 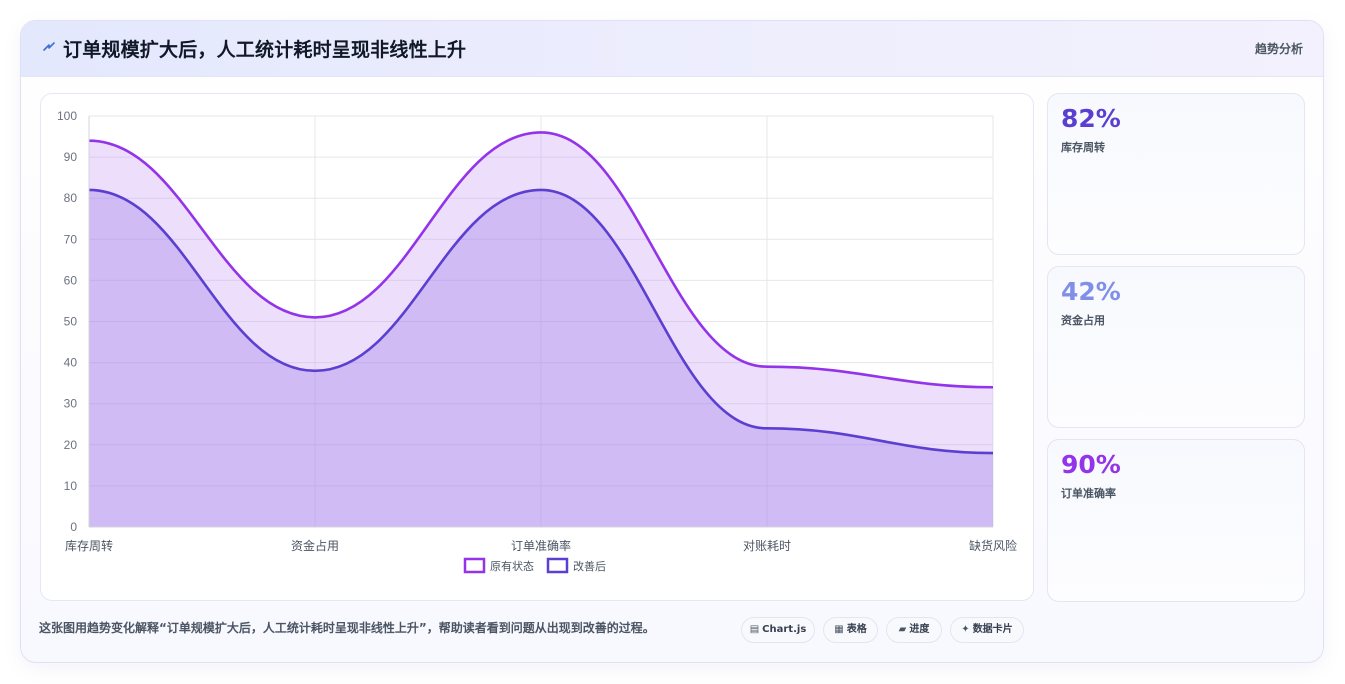 I want to click on table-icon: ▦, so click(x=839, y=629).